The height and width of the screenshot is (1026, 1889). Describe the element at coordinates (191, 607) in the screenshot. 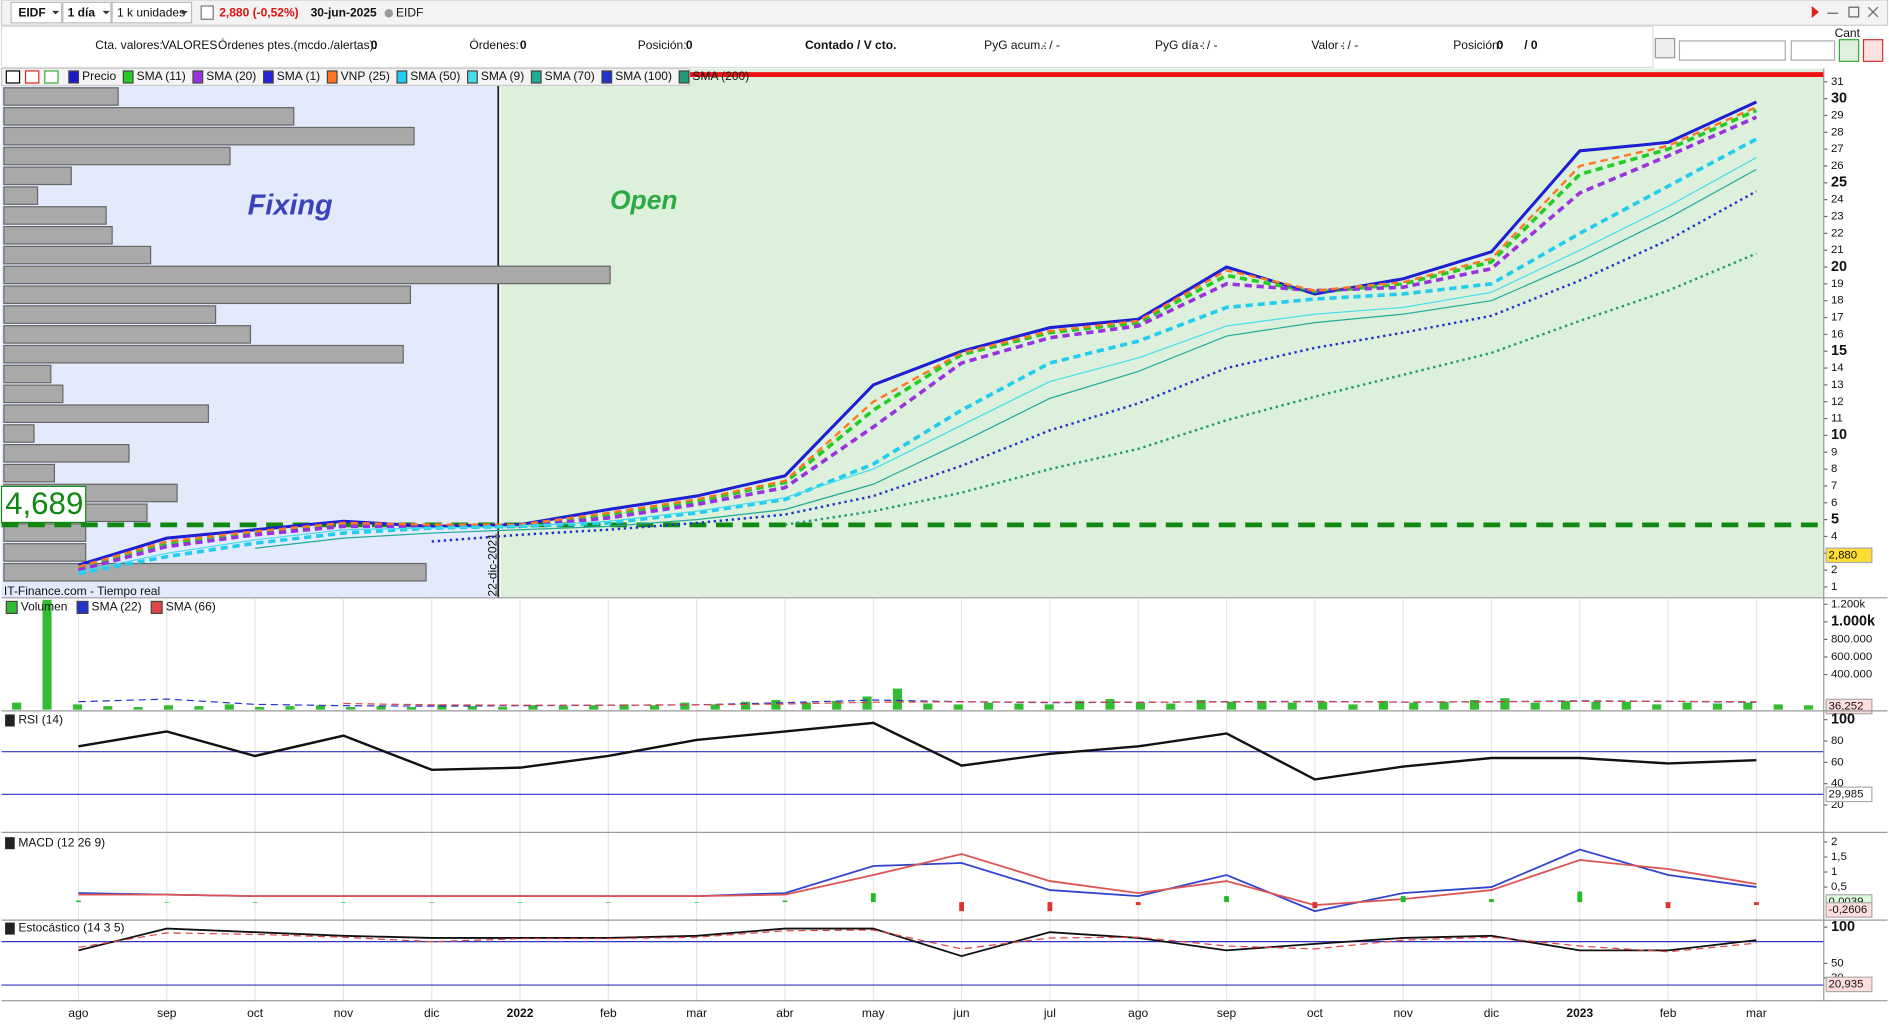

I see `legend-label: SMA (66)` at that location.